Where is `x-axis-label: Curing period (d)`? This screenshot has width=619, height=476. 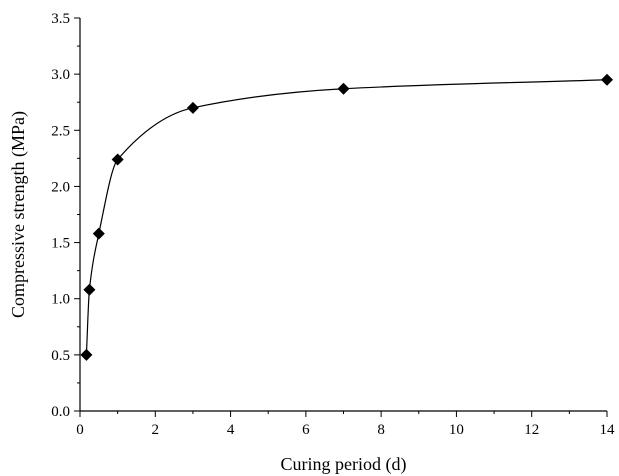 x-axis-label: Curing period (d) is located at coordinates (344, 464).